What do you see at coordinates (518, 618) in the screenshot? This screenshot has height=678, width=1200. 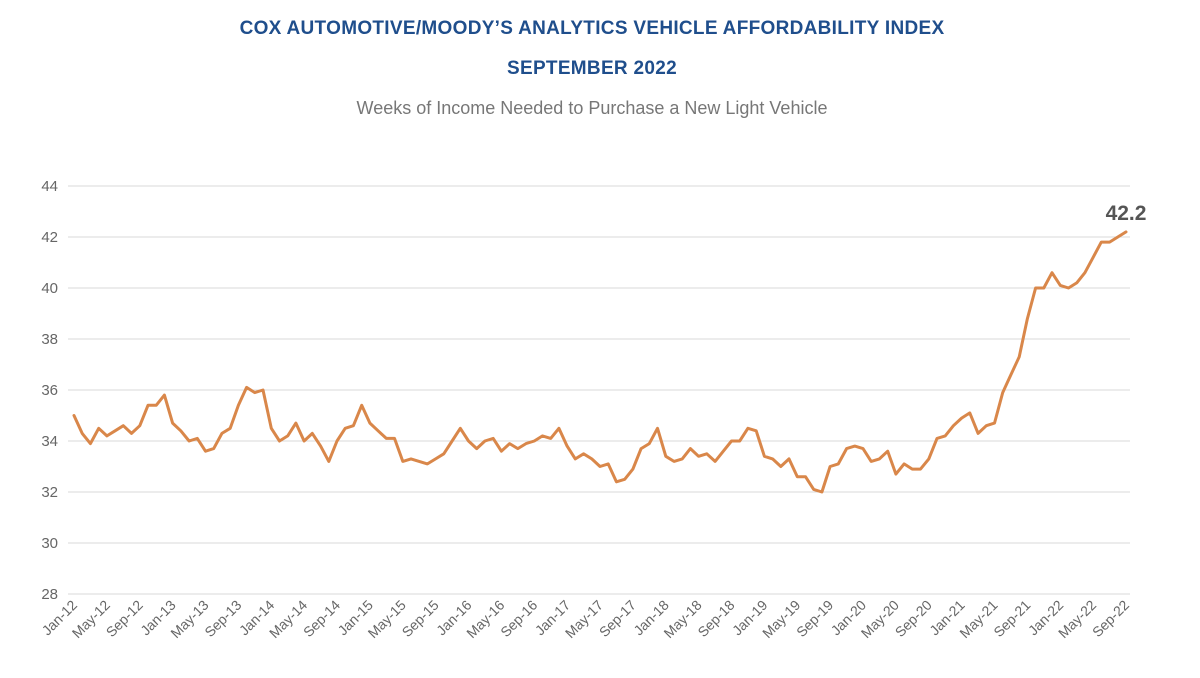 I see `x-tick-label: Sep-16` at bounding box center [518, 618].